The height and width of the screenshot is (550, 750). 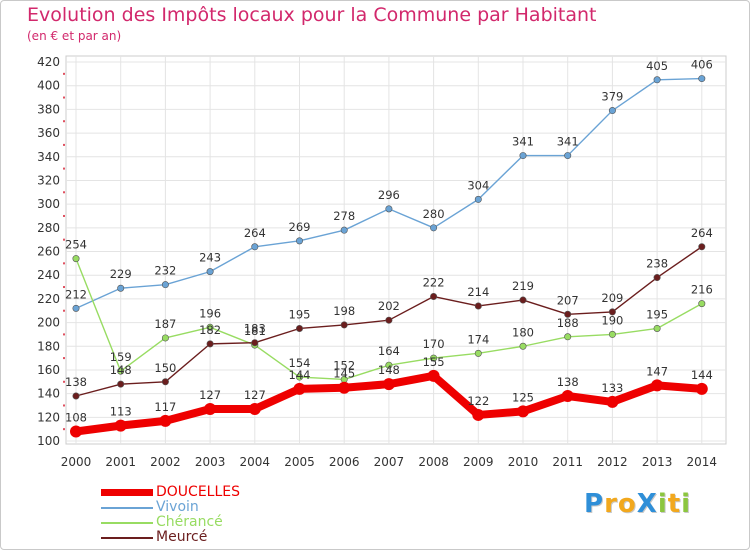 I want to click on data-label-vivoin: 243, so click(x=210, y=258).